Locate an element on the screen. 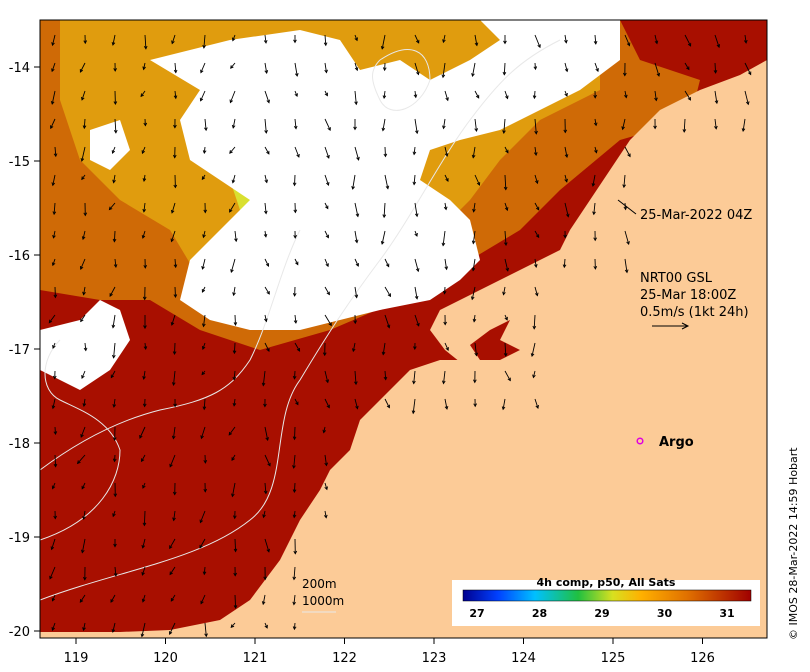  argo-float-marker is located at coordinates (640, 441).